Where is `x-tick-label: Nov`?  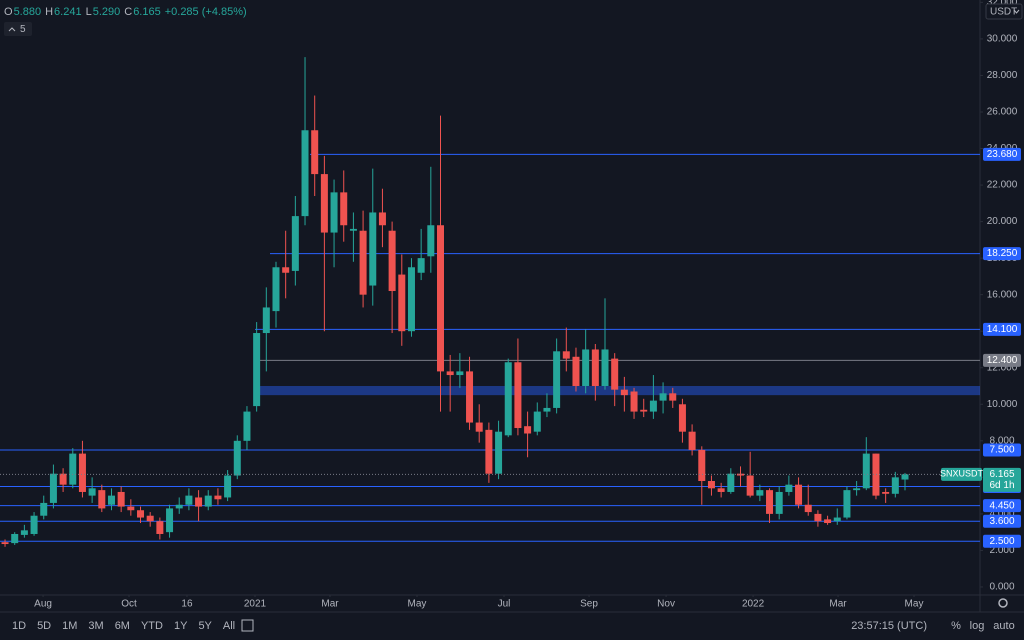
x-tick-label: Nov is located at coordinates (666, 604).